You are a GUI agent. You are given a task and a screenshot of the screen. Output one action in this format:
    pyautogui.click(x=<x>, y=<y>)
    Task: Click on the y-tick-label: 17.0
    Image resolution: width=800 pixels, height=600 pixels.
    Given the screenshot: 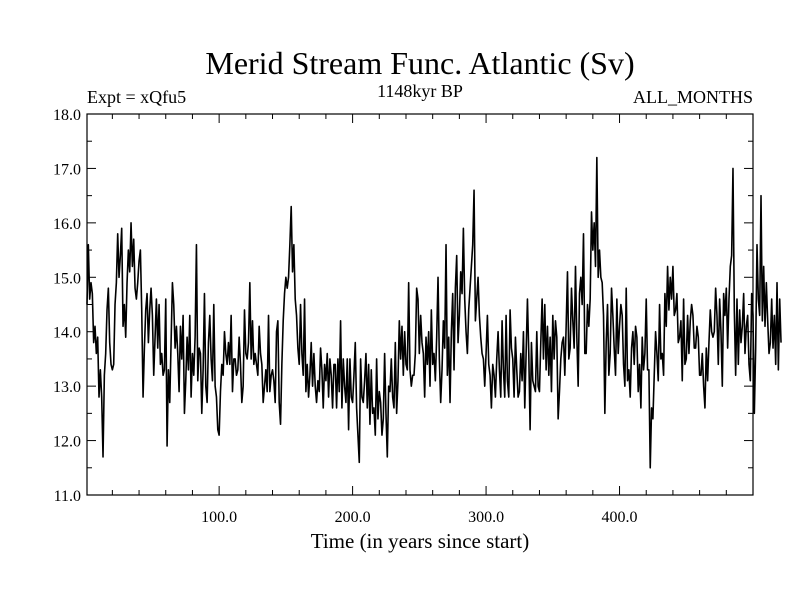 What is the action you would take?
    pyautogui.click(x=67, y=169)
    